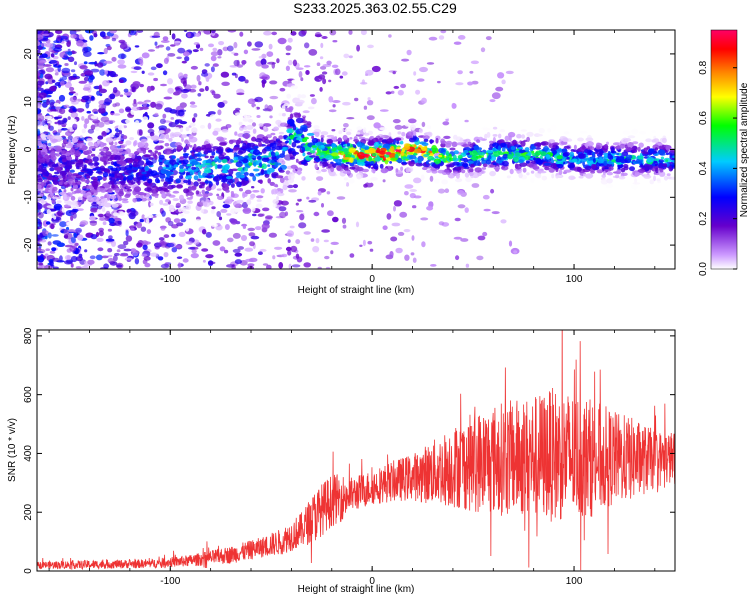 Image resolution: width=750 pixels, height=600 pixels. I want to click on y-tick-label: -20, so click(28, 244).